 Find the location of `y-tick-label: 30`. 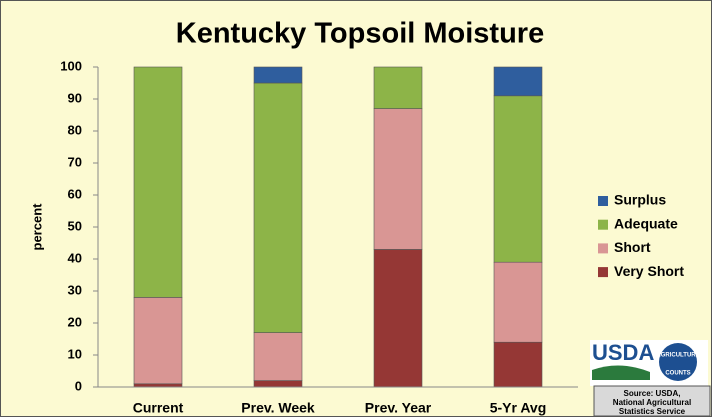

y-tick-label: 30 is located at coordinates (75, 289).